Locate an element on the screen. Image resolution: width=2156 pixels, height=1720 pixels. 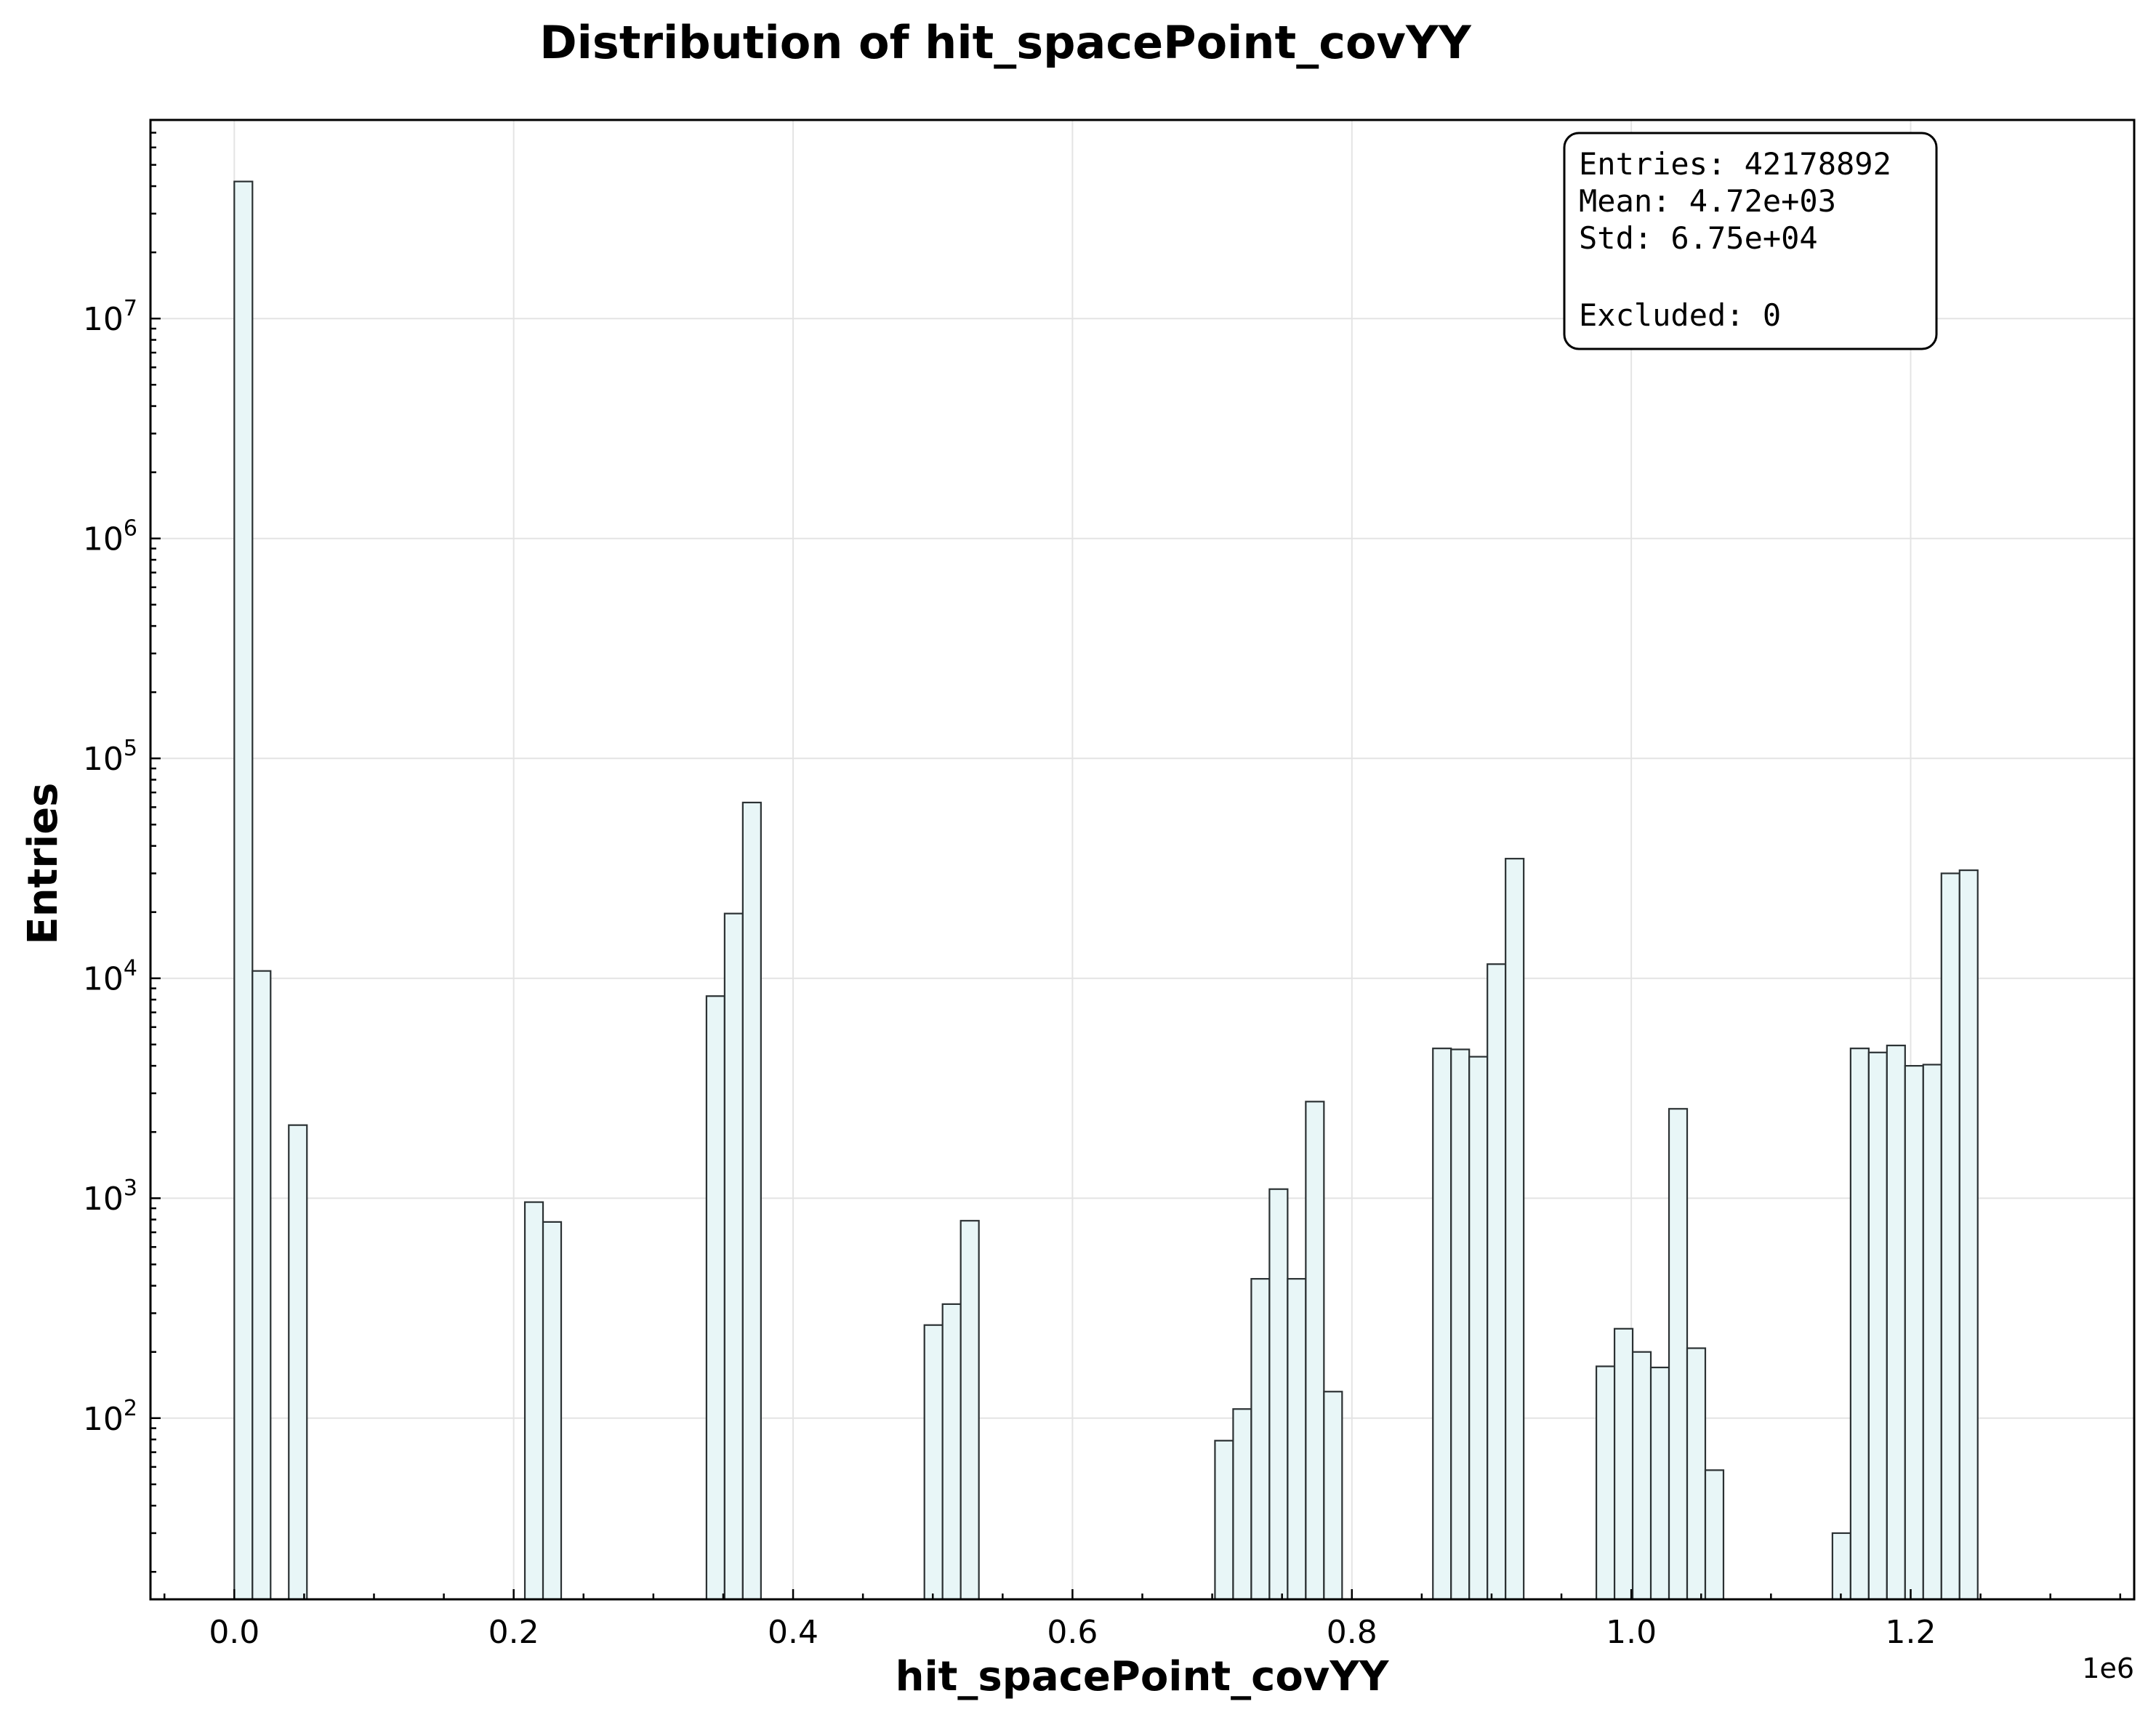
y-tick-label: 10³ is located at coordinates (110, 1197).